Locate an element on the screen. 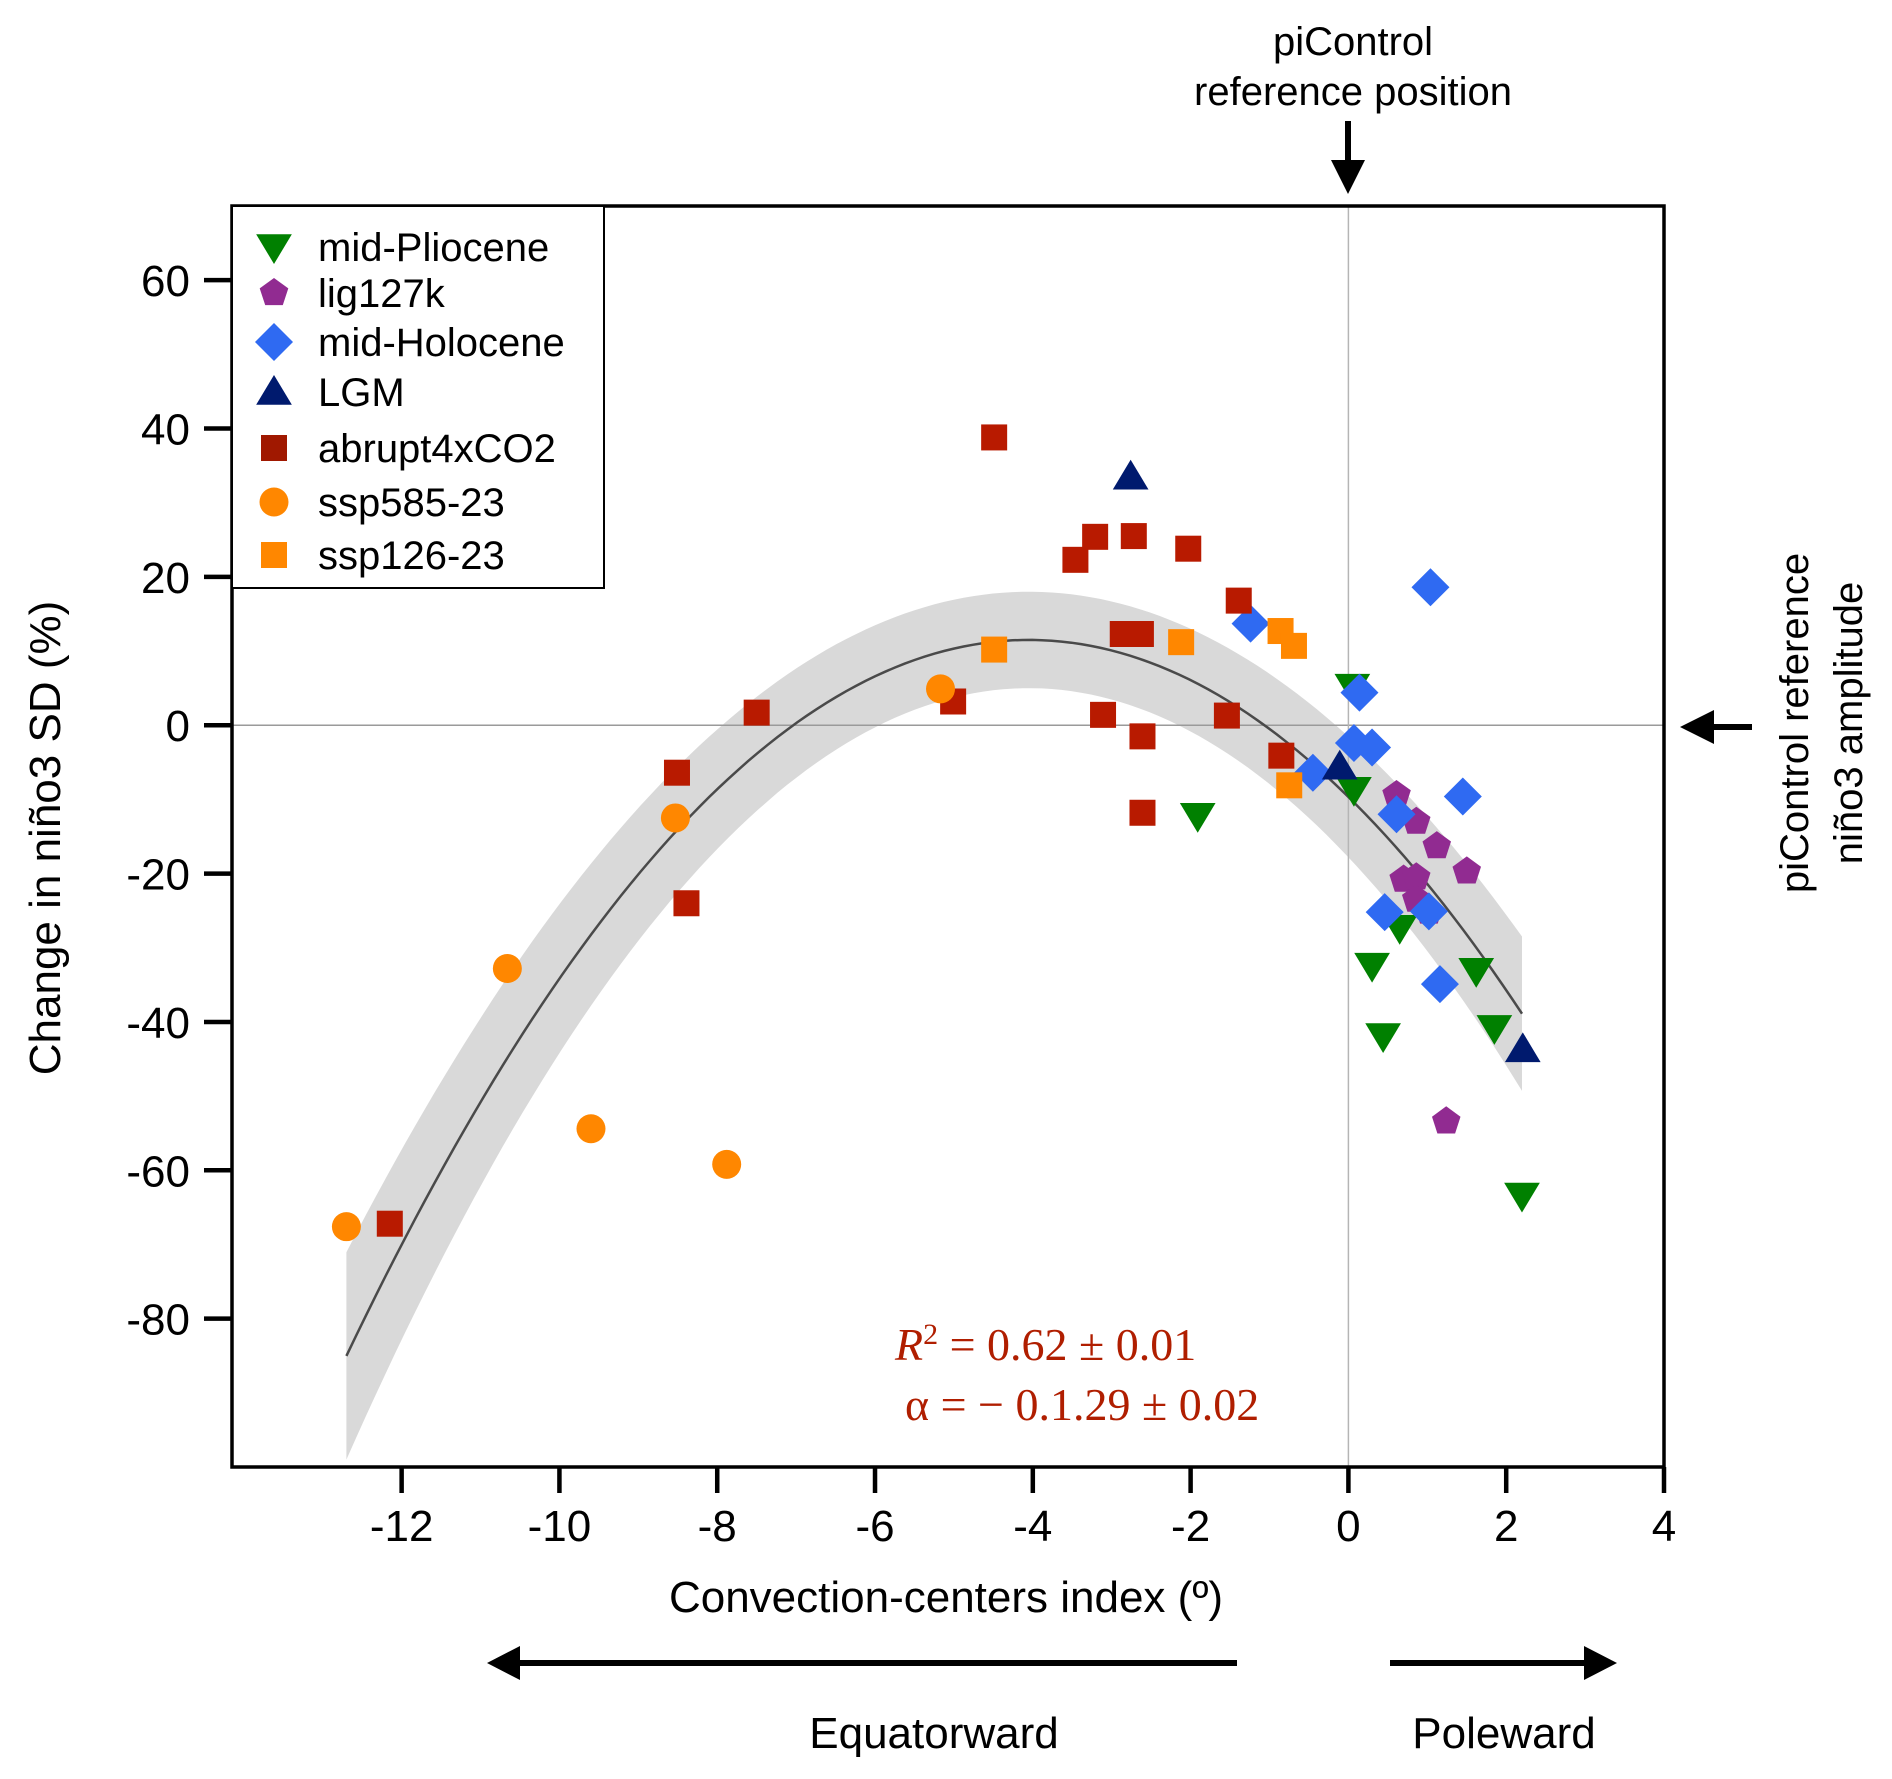 The image size is (1892, 1779). x-tick-label: 0 is located at coordinates (1348, 1526).